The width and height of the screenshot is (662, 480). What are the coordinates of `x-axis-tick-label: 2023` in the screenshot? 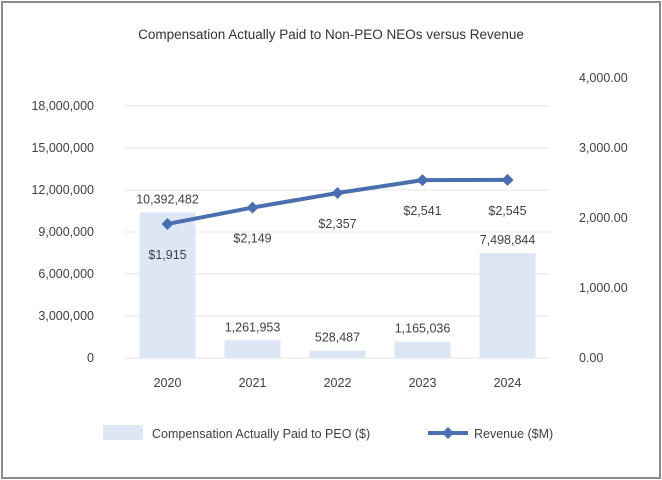 It's located at (423, 383).